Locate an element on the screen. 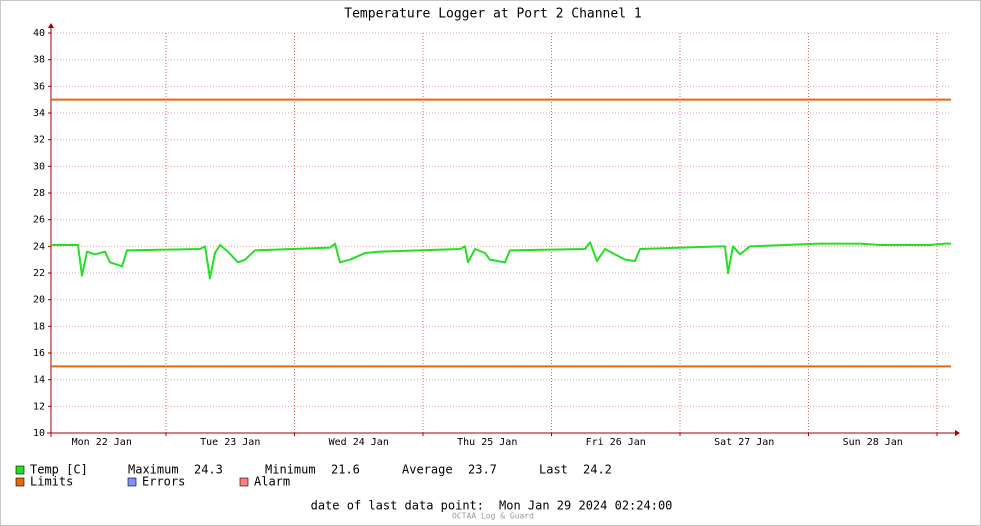 This screenshot has width=981, height=526. stat-value: 23.7 is located at coordinates (482, 470).